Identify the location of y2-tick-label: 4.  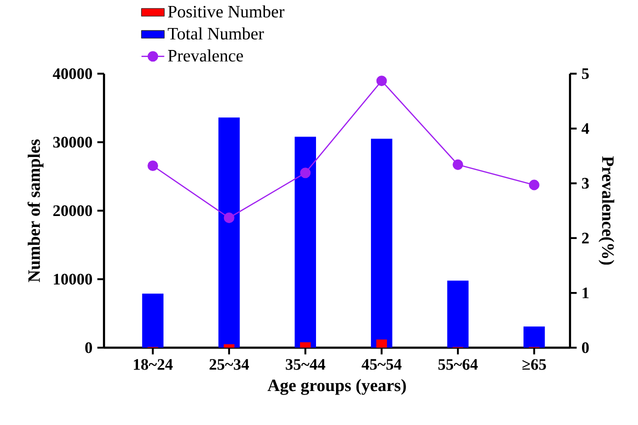
(586, 128).